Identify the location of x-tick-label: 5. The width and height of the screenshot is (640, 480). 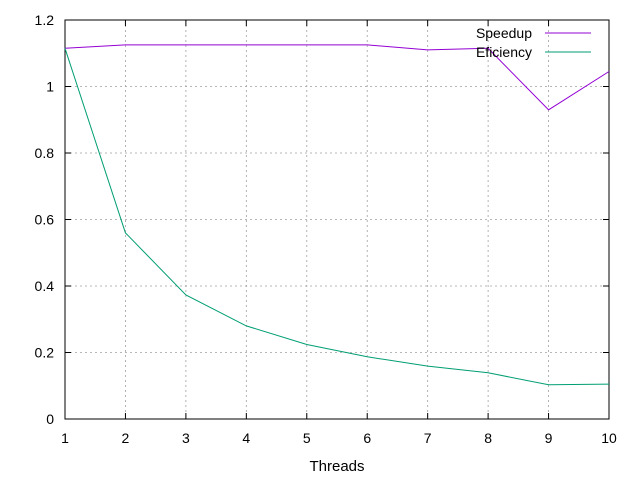
(307, 438).